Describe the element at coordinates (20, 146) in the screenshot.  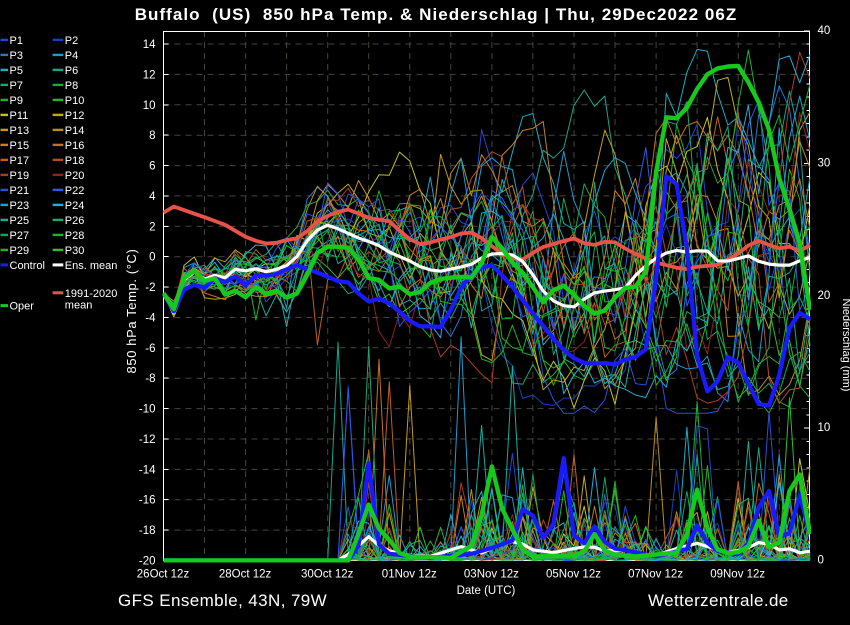
I see `svg-text: P15` at that location.